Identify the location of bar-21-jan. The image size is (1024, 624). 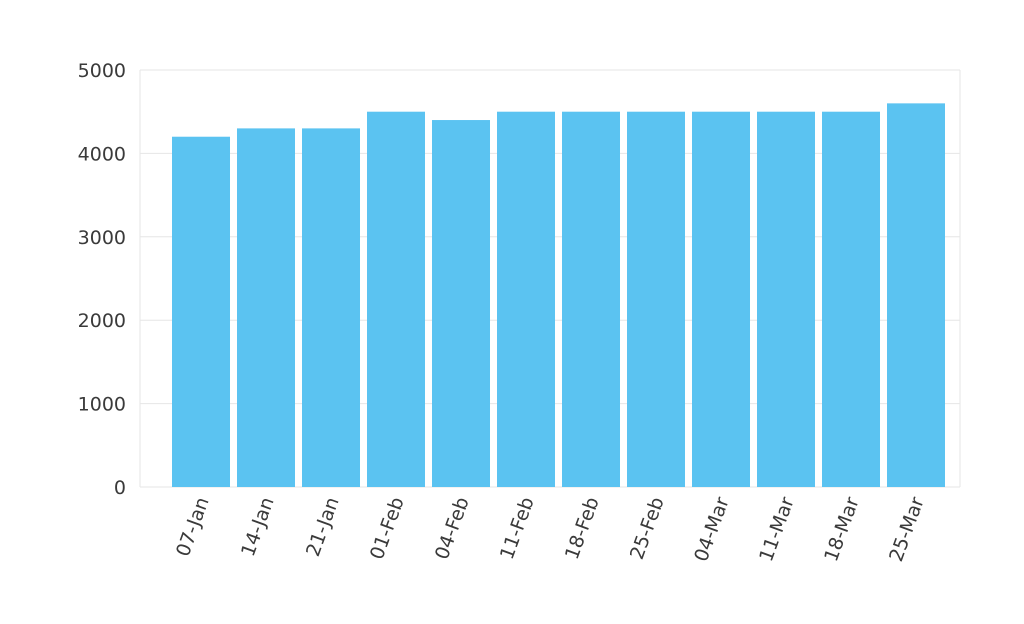
(331, 307).